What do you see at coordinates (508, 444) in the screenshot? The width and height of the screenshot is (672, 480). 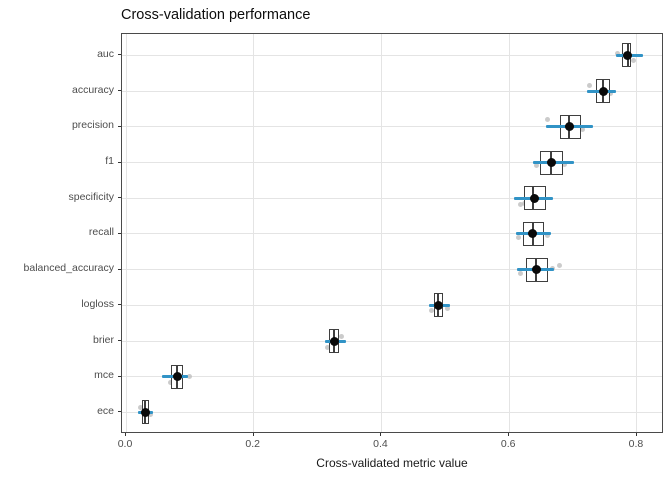 I see `x-tick-label: 0.6` at bounding box center [508, 444].